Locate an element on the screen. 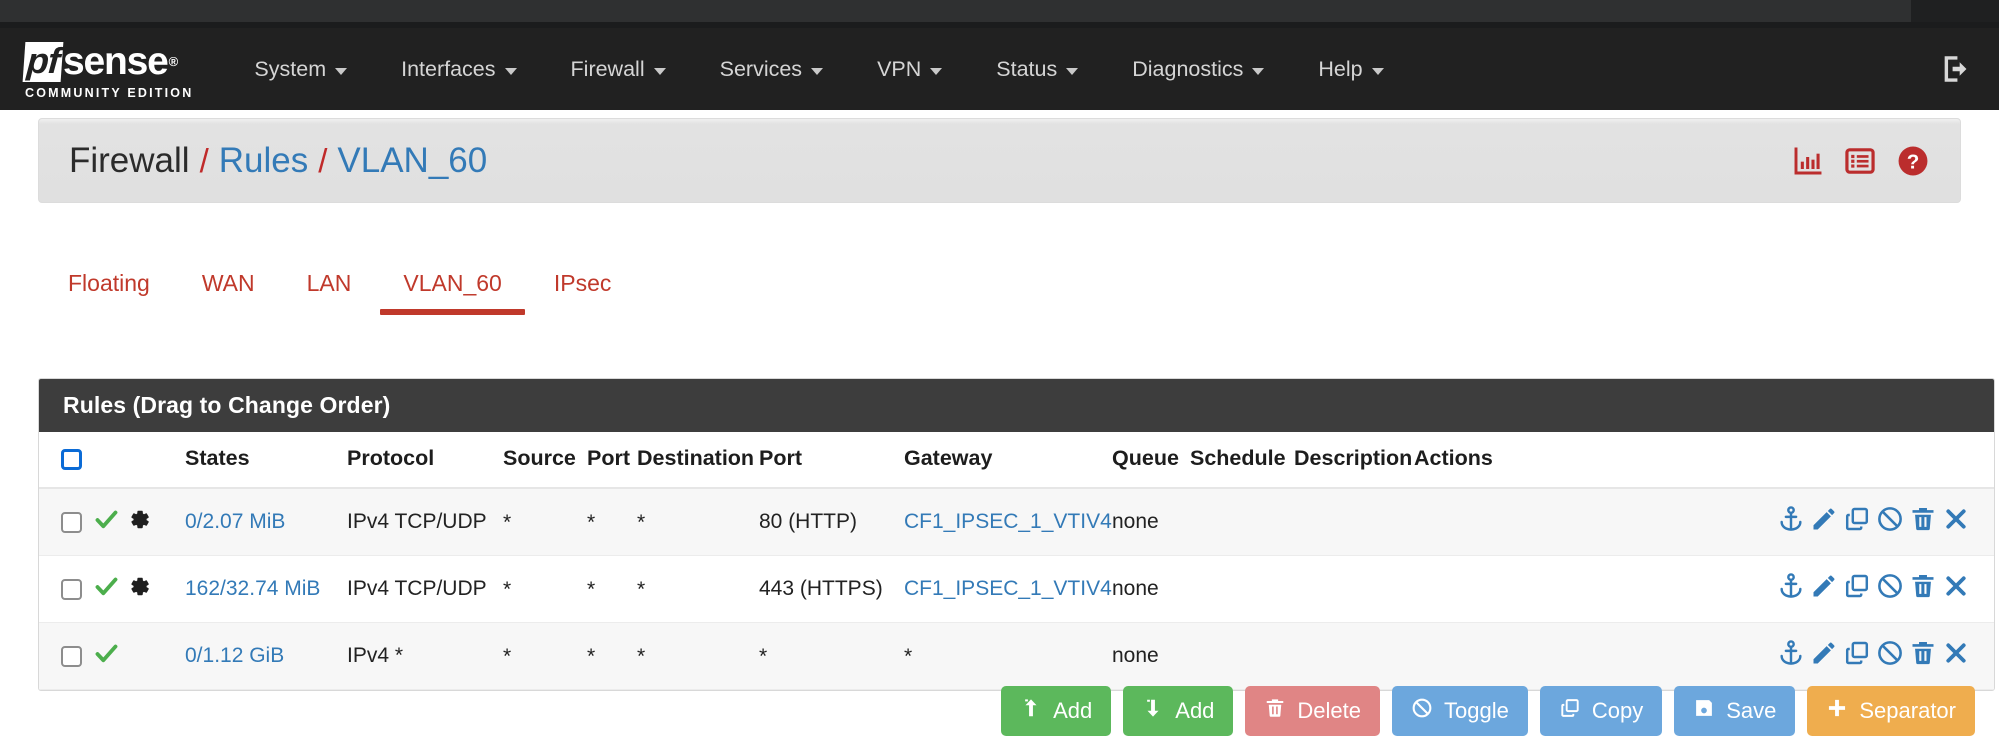 The height and width of the screenshot is (753, 1999). help-circle-icon: ? is located at coordinates (1913, 161).